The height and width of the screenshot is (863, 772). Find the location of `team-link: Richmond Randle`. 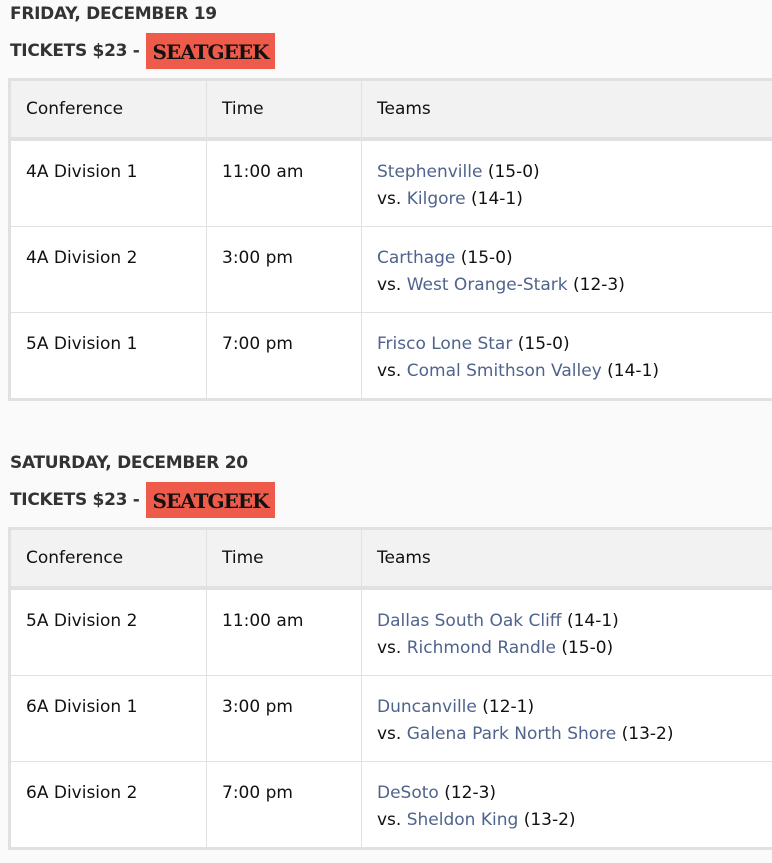

team-link: Richmond Randle is located at coordinates (481, 648).